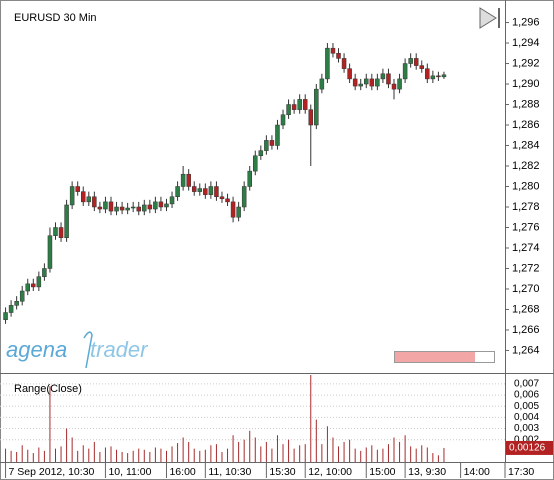 Image resolution: width=554 pixels, height=480 pixels. I want to click on x-tick-label: 15:30, so click(282, 472).